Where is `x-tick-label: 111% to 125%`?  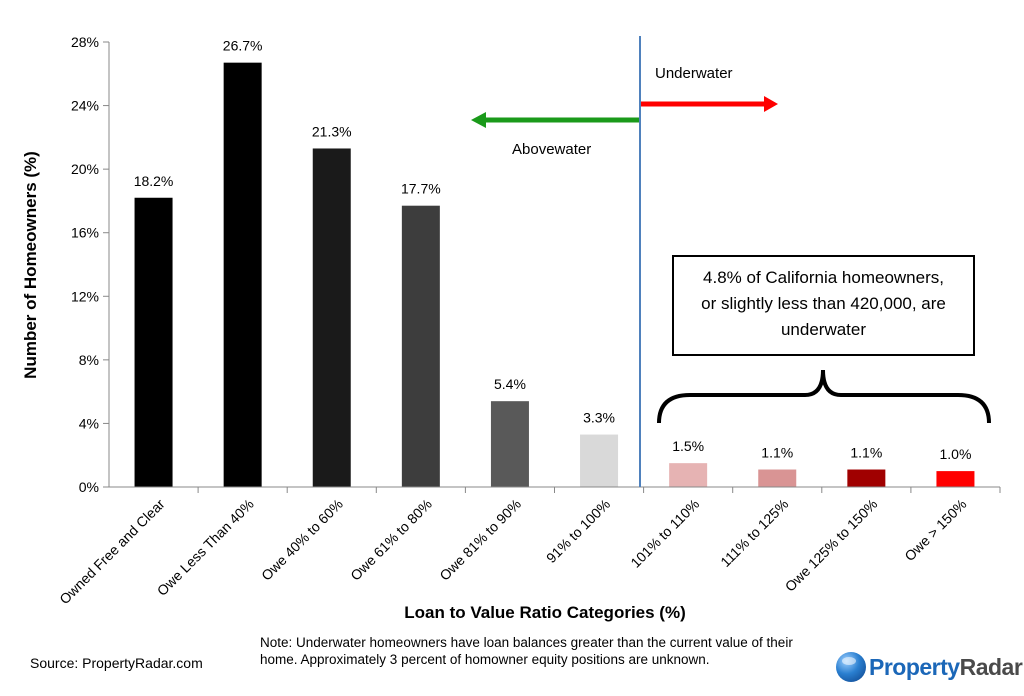
x-tick-label: 111% to 125% is located at coordinates (754, 533).